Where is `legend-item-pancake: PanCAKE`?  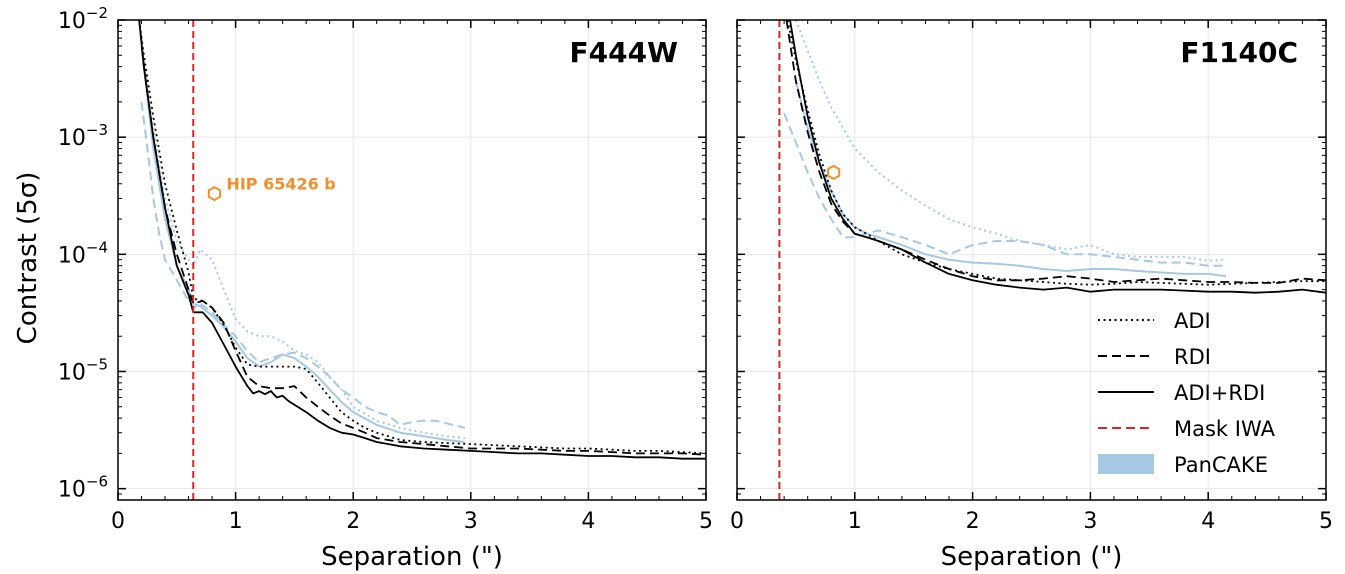 legend-item-pancake: PanCAKE is located at coordinates (1183, 465).